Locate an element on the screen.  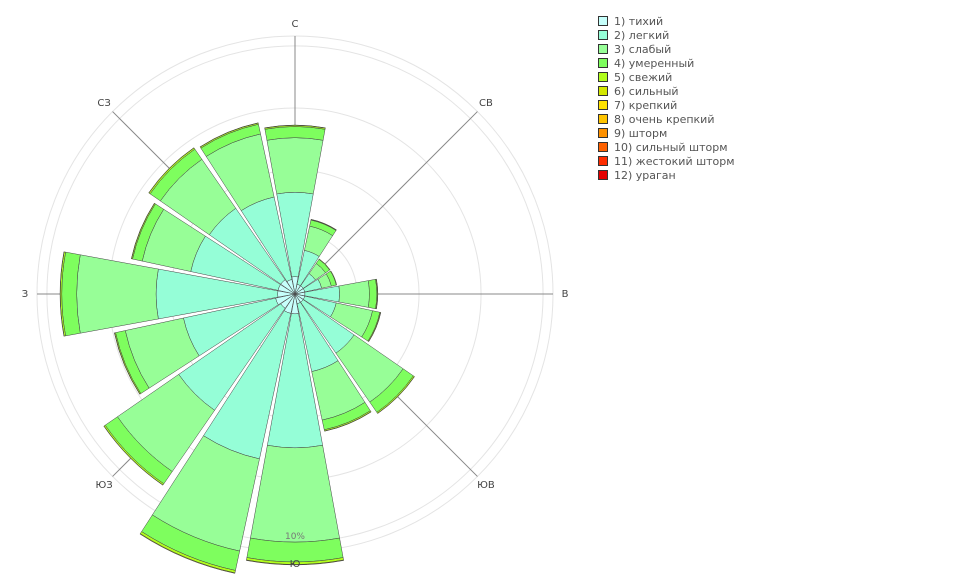
legend-item: 9) шторм is located at coordinates (666, 133).